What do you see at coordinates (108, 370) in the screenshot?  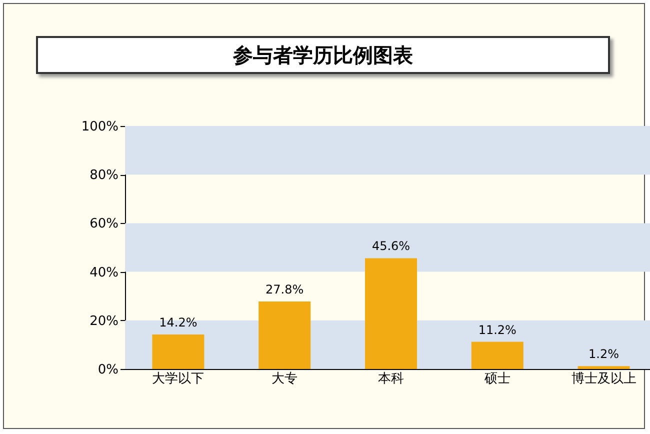 I see `y-tick-label: 0%` at bounding box center [108, 370].